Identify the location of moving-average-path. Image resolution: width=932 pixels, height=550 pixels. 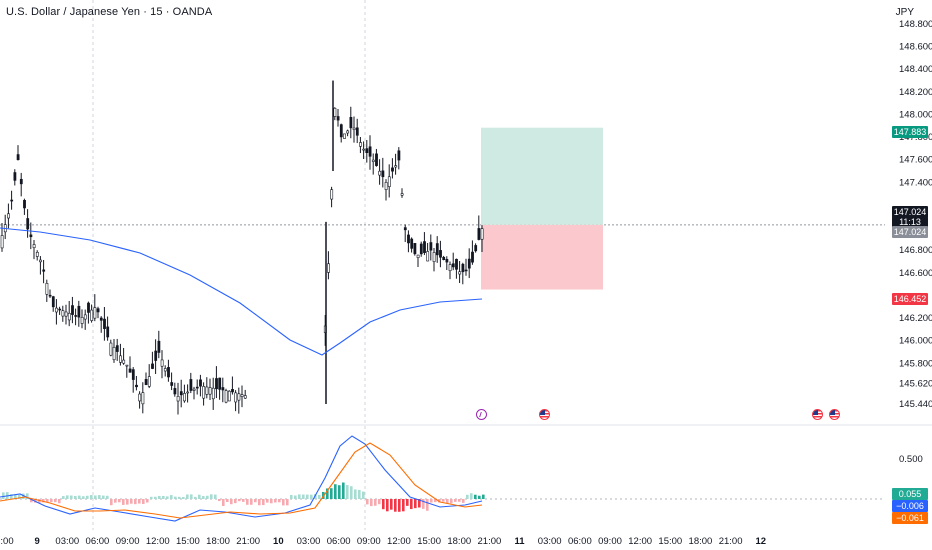
(241, 291).